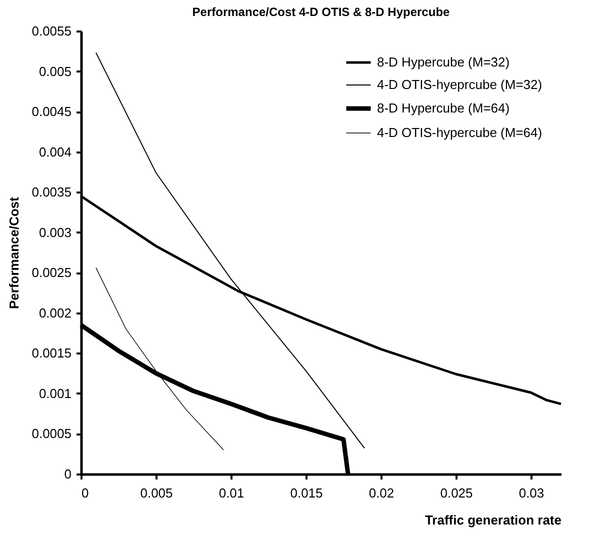 The height and width of the screenshot is (544, 608). I want to click on legend-label: 4-D OTIS-hyeprcube (M=32), so click(459, 84).